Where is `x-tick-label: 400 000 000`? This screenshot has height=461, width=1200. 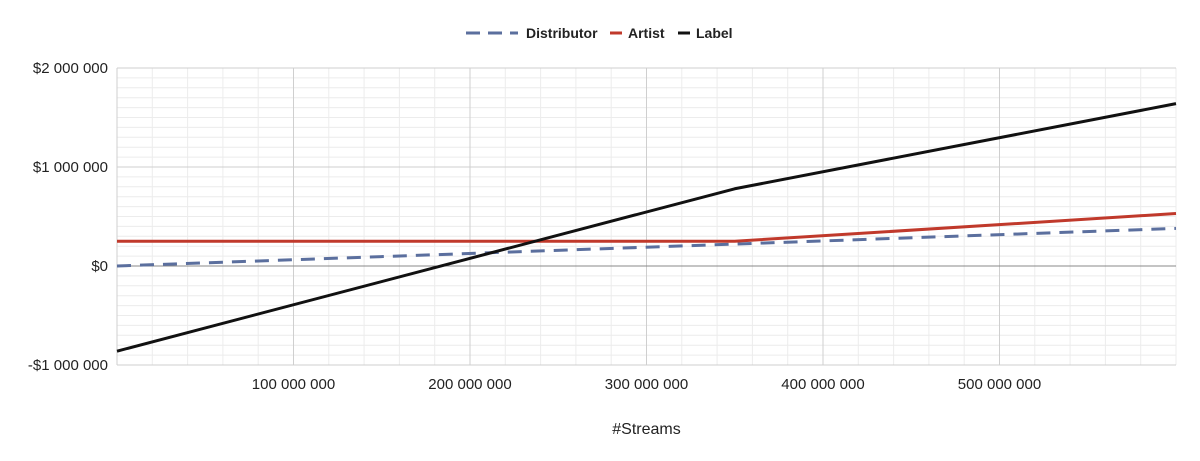
x-tick-label: 400 000 000 is located at coordinates (822, 384).